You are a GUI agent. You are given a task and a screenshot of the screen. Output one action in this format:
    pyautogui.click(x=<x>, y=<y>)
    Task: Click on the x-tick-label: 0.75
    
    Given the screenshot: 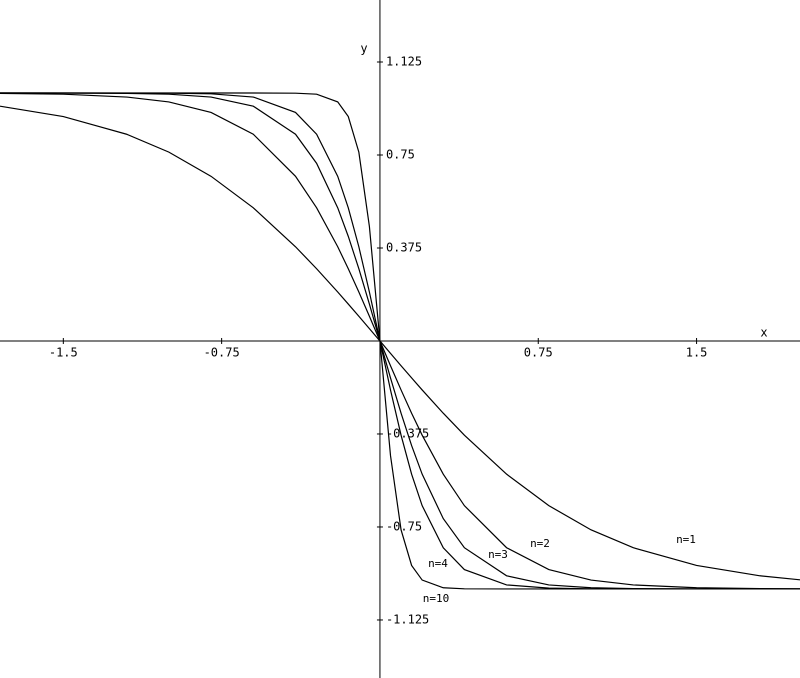 What is the action you would take?
    pyautogui.click(x=538, y=352)
    